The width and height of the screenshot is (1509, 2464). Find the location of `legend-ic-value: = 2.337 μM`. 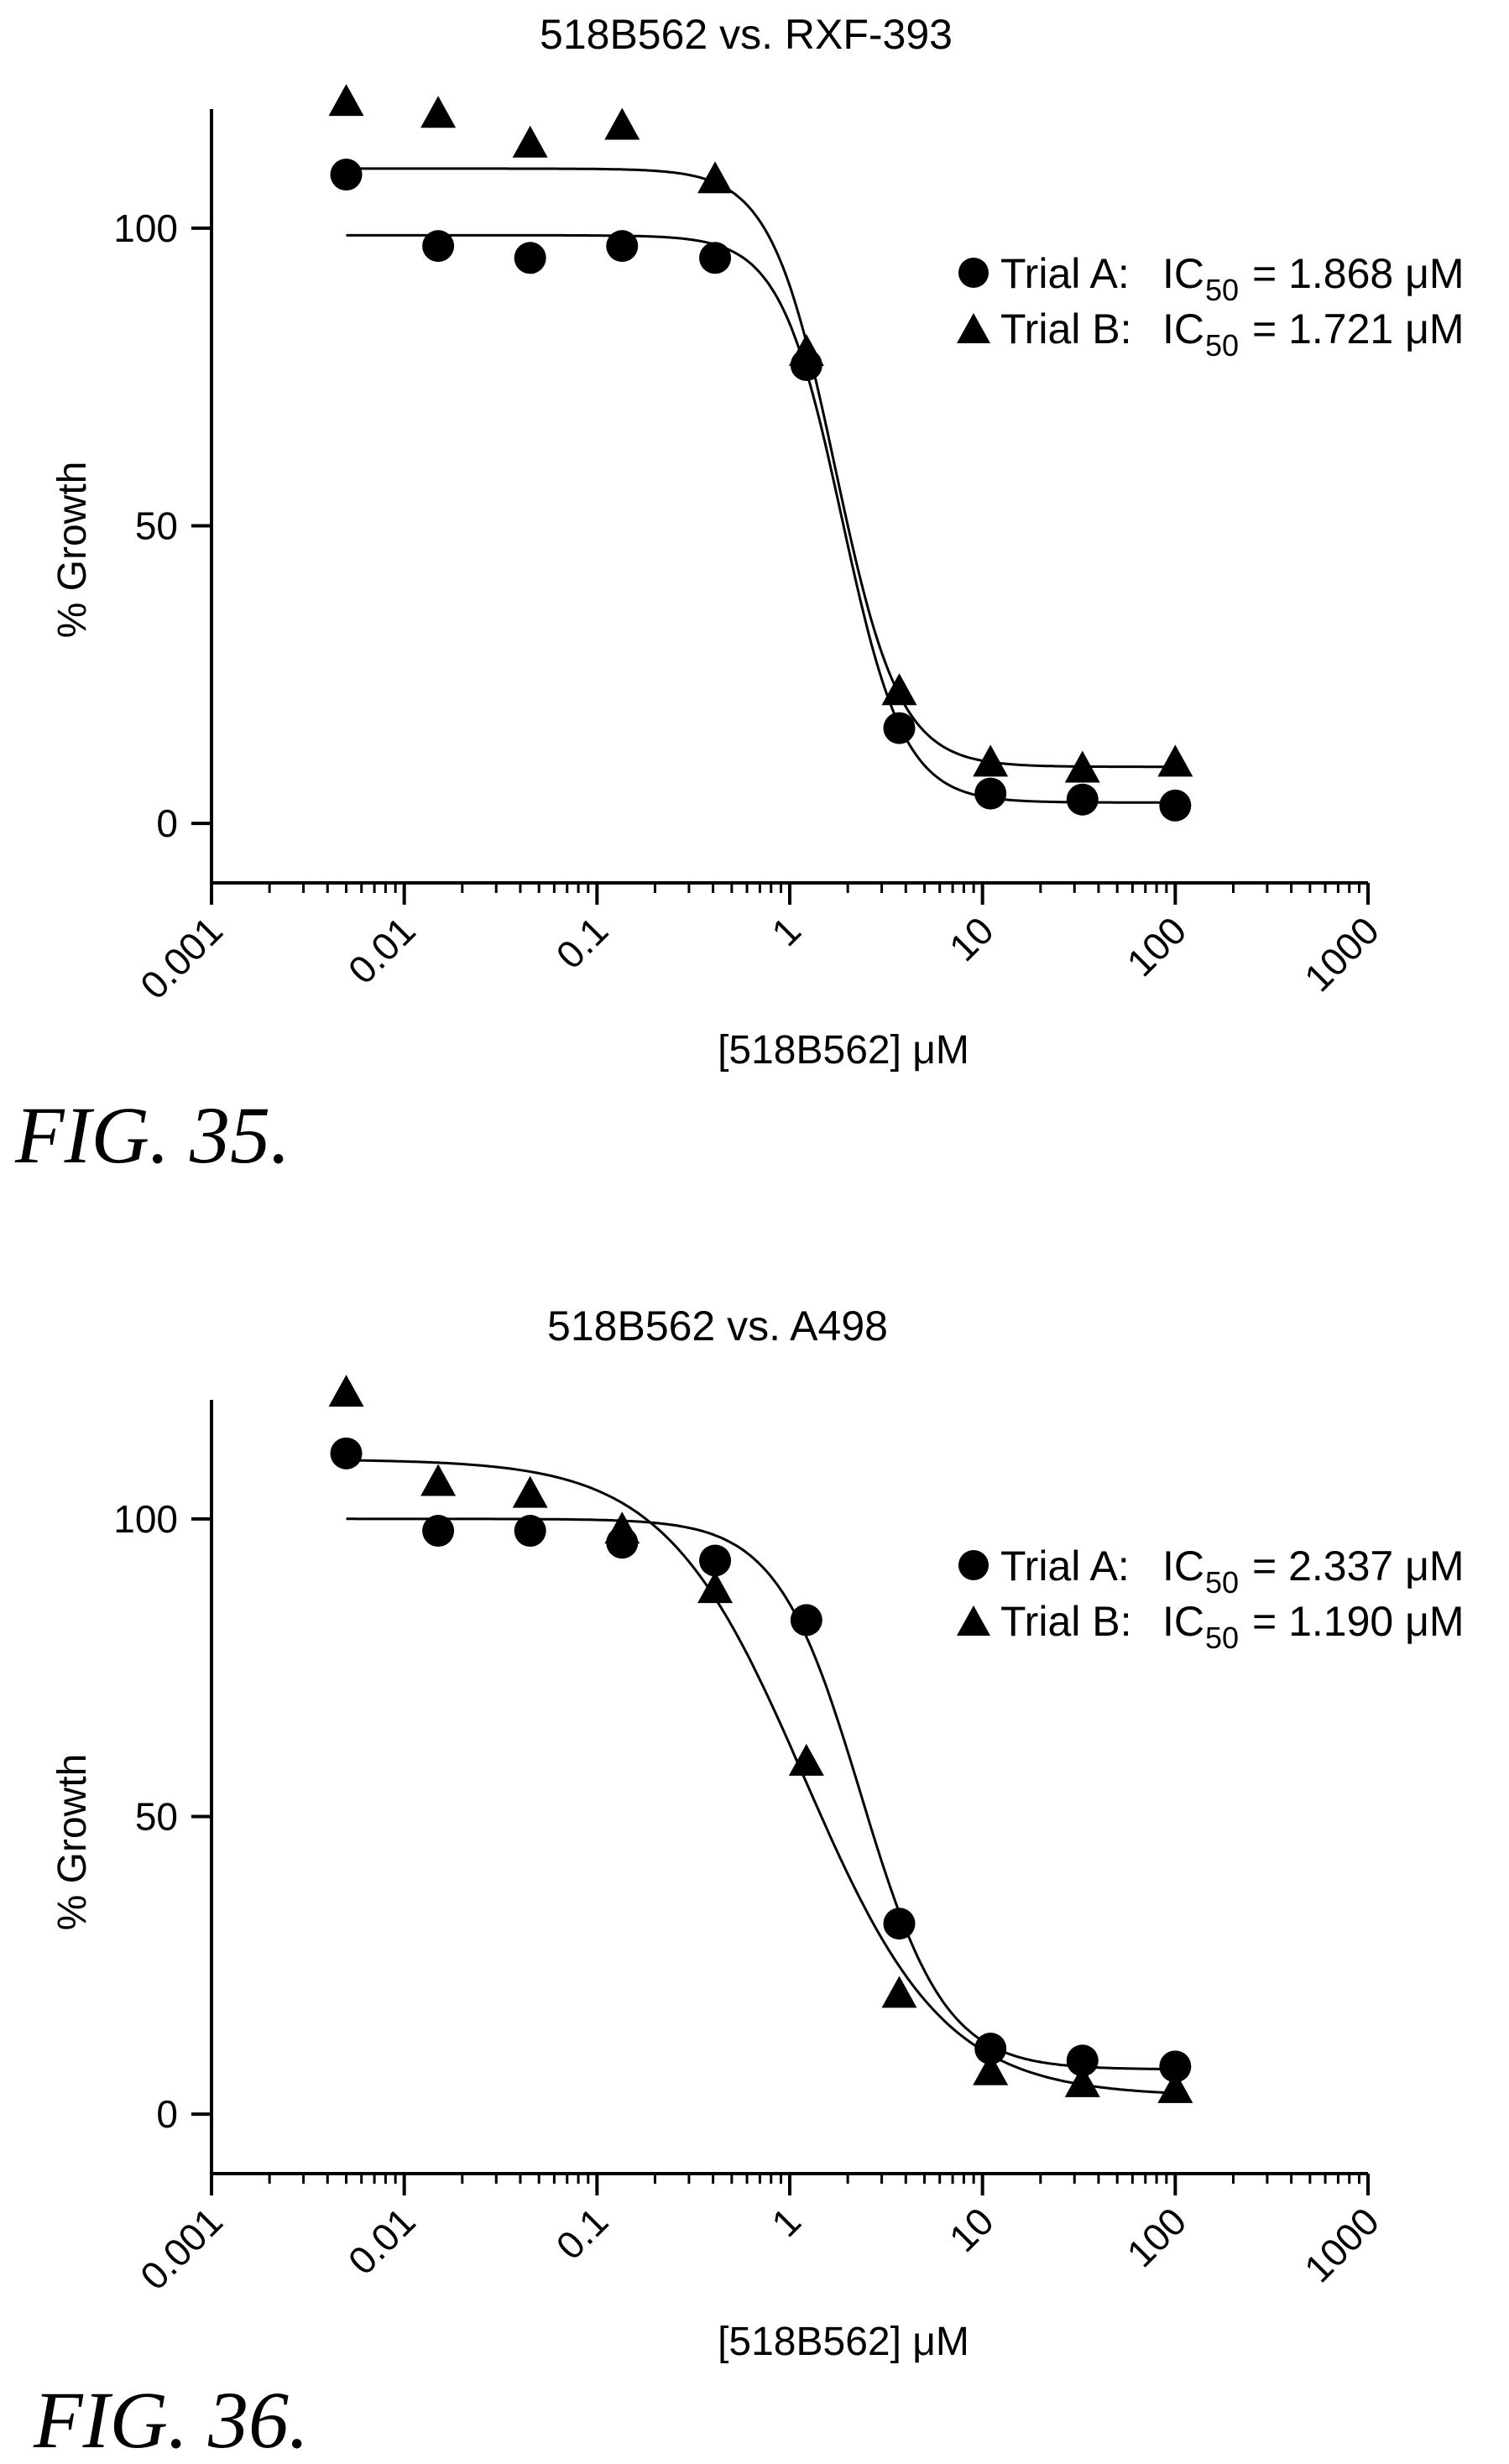

legend-ic-value: = 2.337 μM is located at coordinates (1358, 1566).